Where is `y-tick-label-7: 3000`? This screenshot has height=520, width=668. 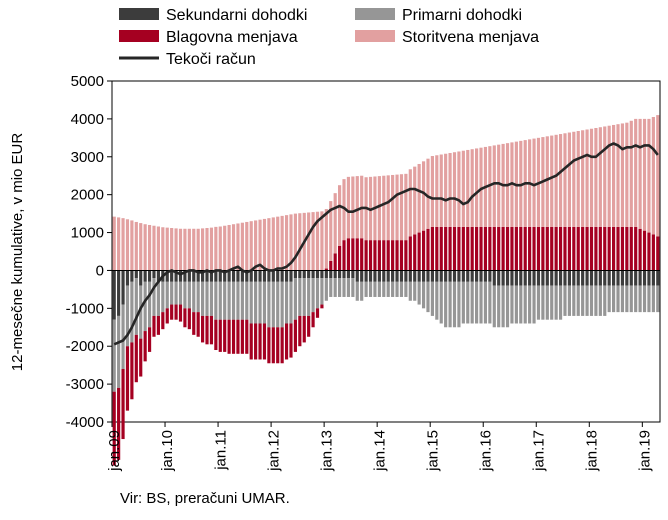 y-tick-label-7: 3000 is located at coordinates (87, 157).